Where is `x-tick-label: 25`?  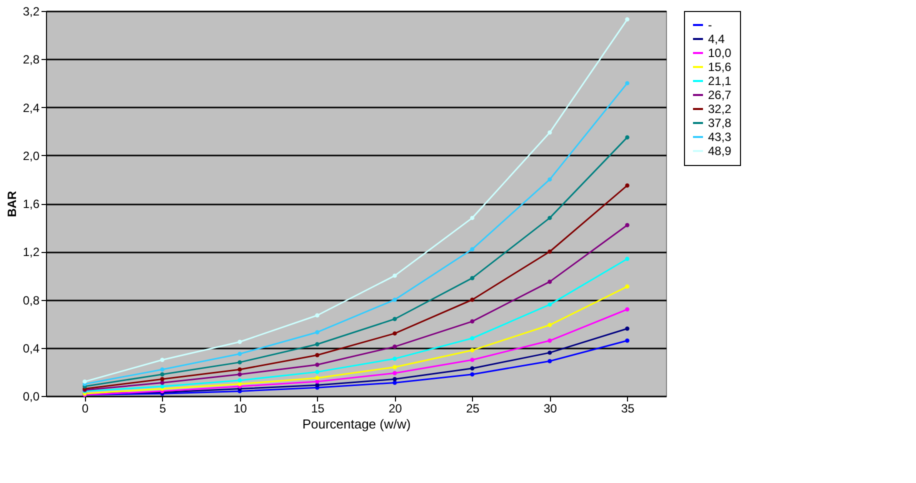
x-tick-label: 25 is located at coordinates (473, 409).